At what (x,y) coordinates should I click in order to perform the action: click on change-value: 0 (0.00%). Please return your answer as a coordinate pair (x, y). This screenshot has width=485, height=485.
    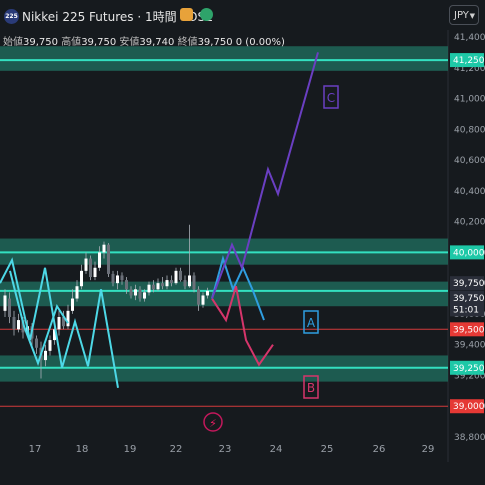
    Looking at the image, I should click on (260, 42).